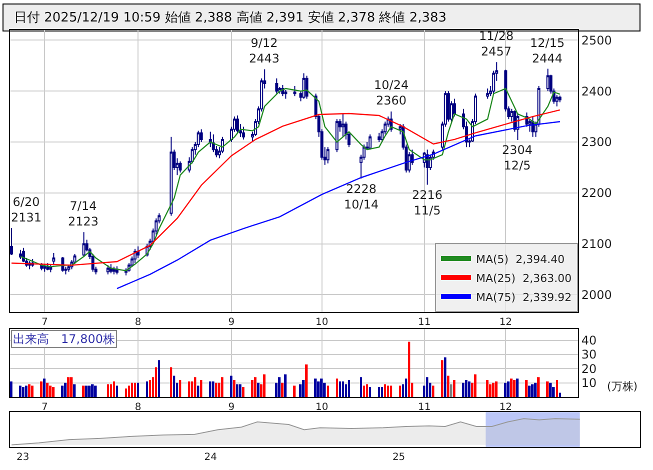 The height and width of the screenshot is (470, 653). Describe the element at coordinates (524, 278) in the screenshot. I see `legend-label: MA(25) 2,363.00` at that location.